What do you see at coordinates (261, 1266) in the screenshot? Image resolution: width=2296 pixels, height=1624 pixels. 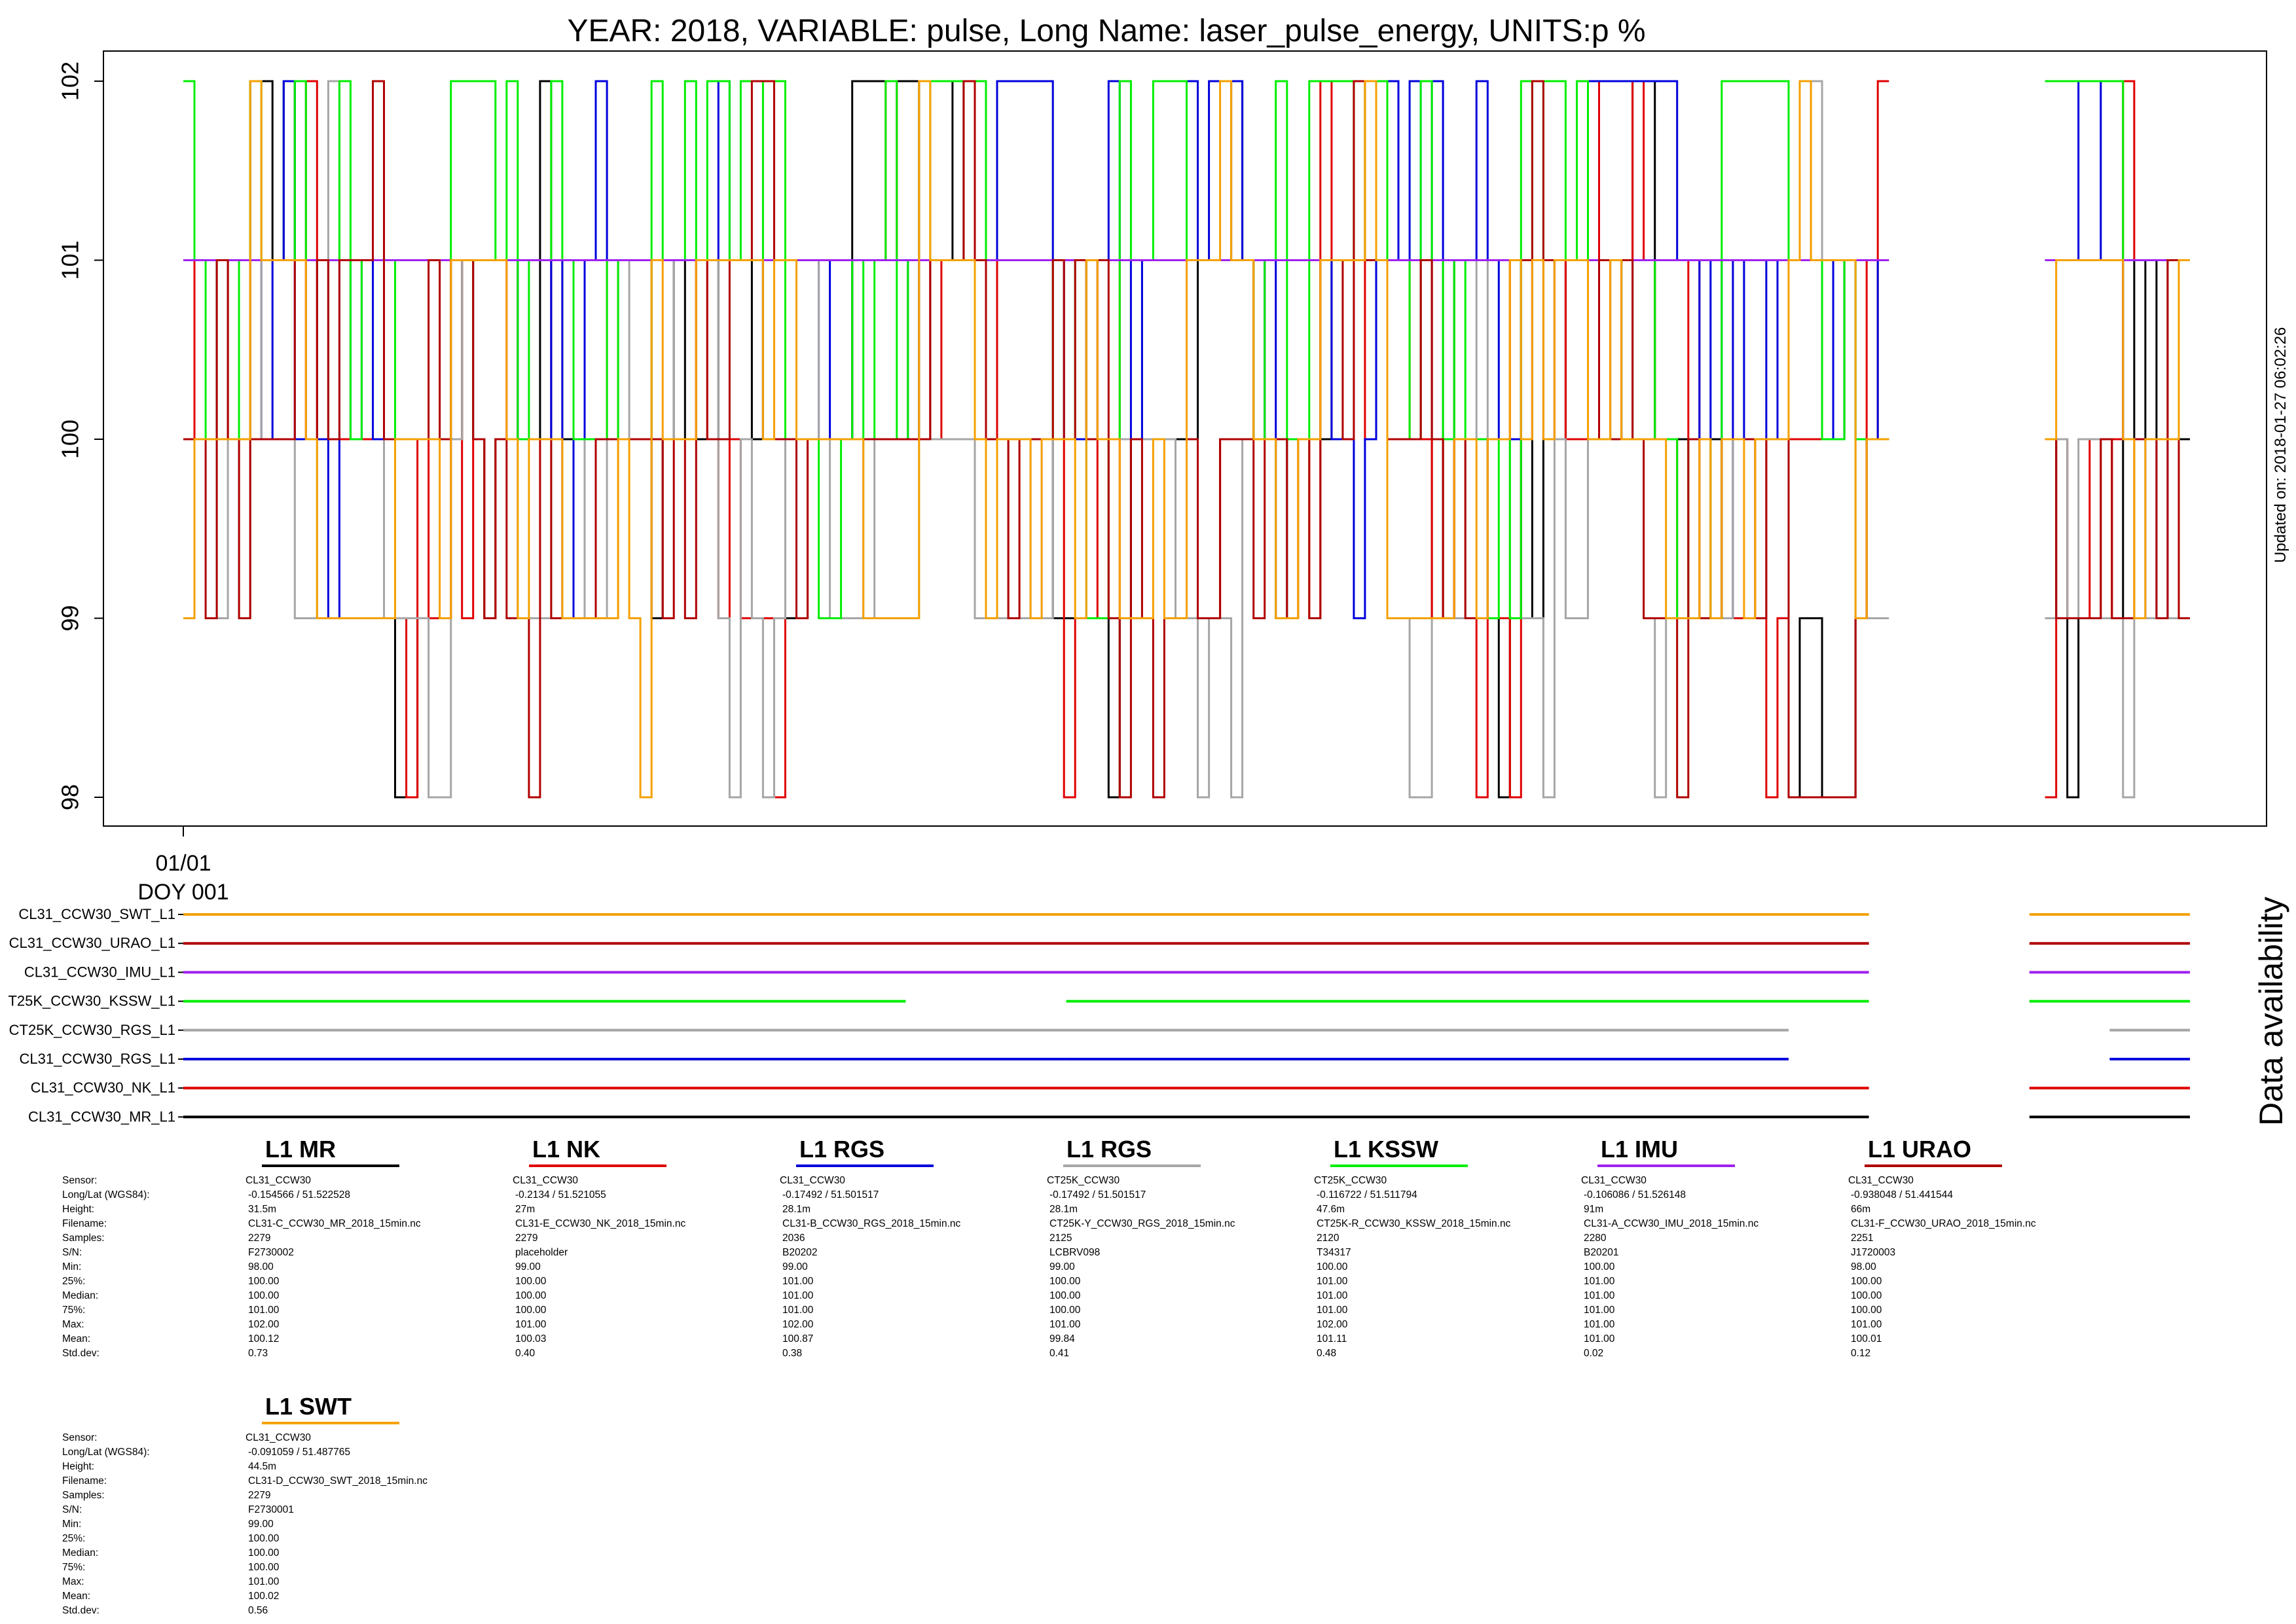 I see `station-value: 98.00` at bounding box center [261, 1266].